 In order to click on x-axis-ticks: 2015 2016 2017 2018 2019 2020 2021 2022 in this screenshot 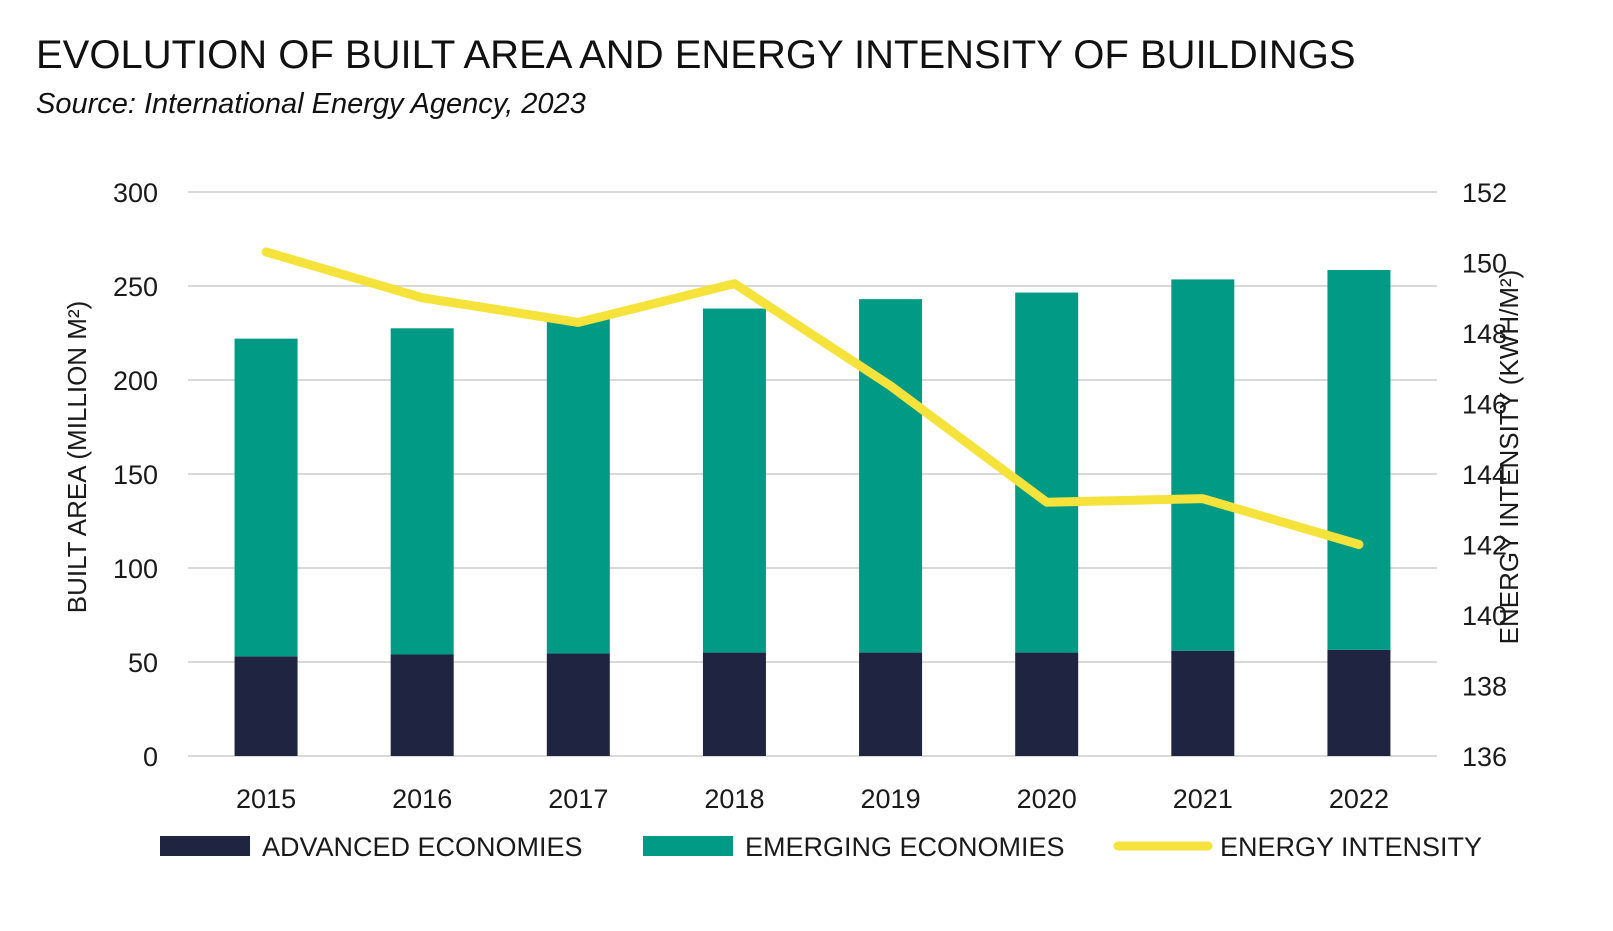, I will do `click(812, 799)`.